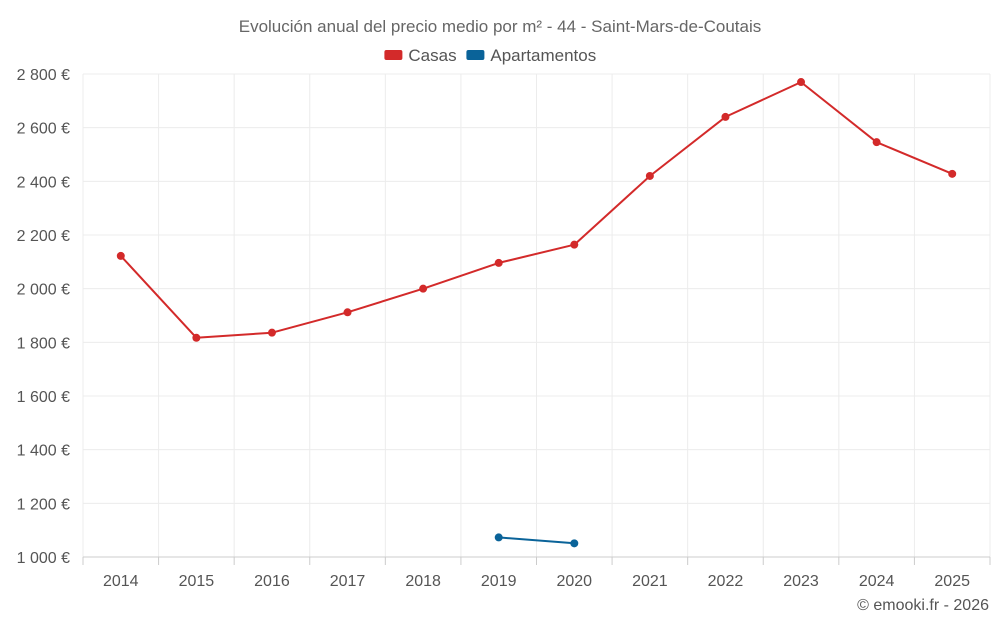  I want to click on x-tick-label: 2018, so click(423, 581).